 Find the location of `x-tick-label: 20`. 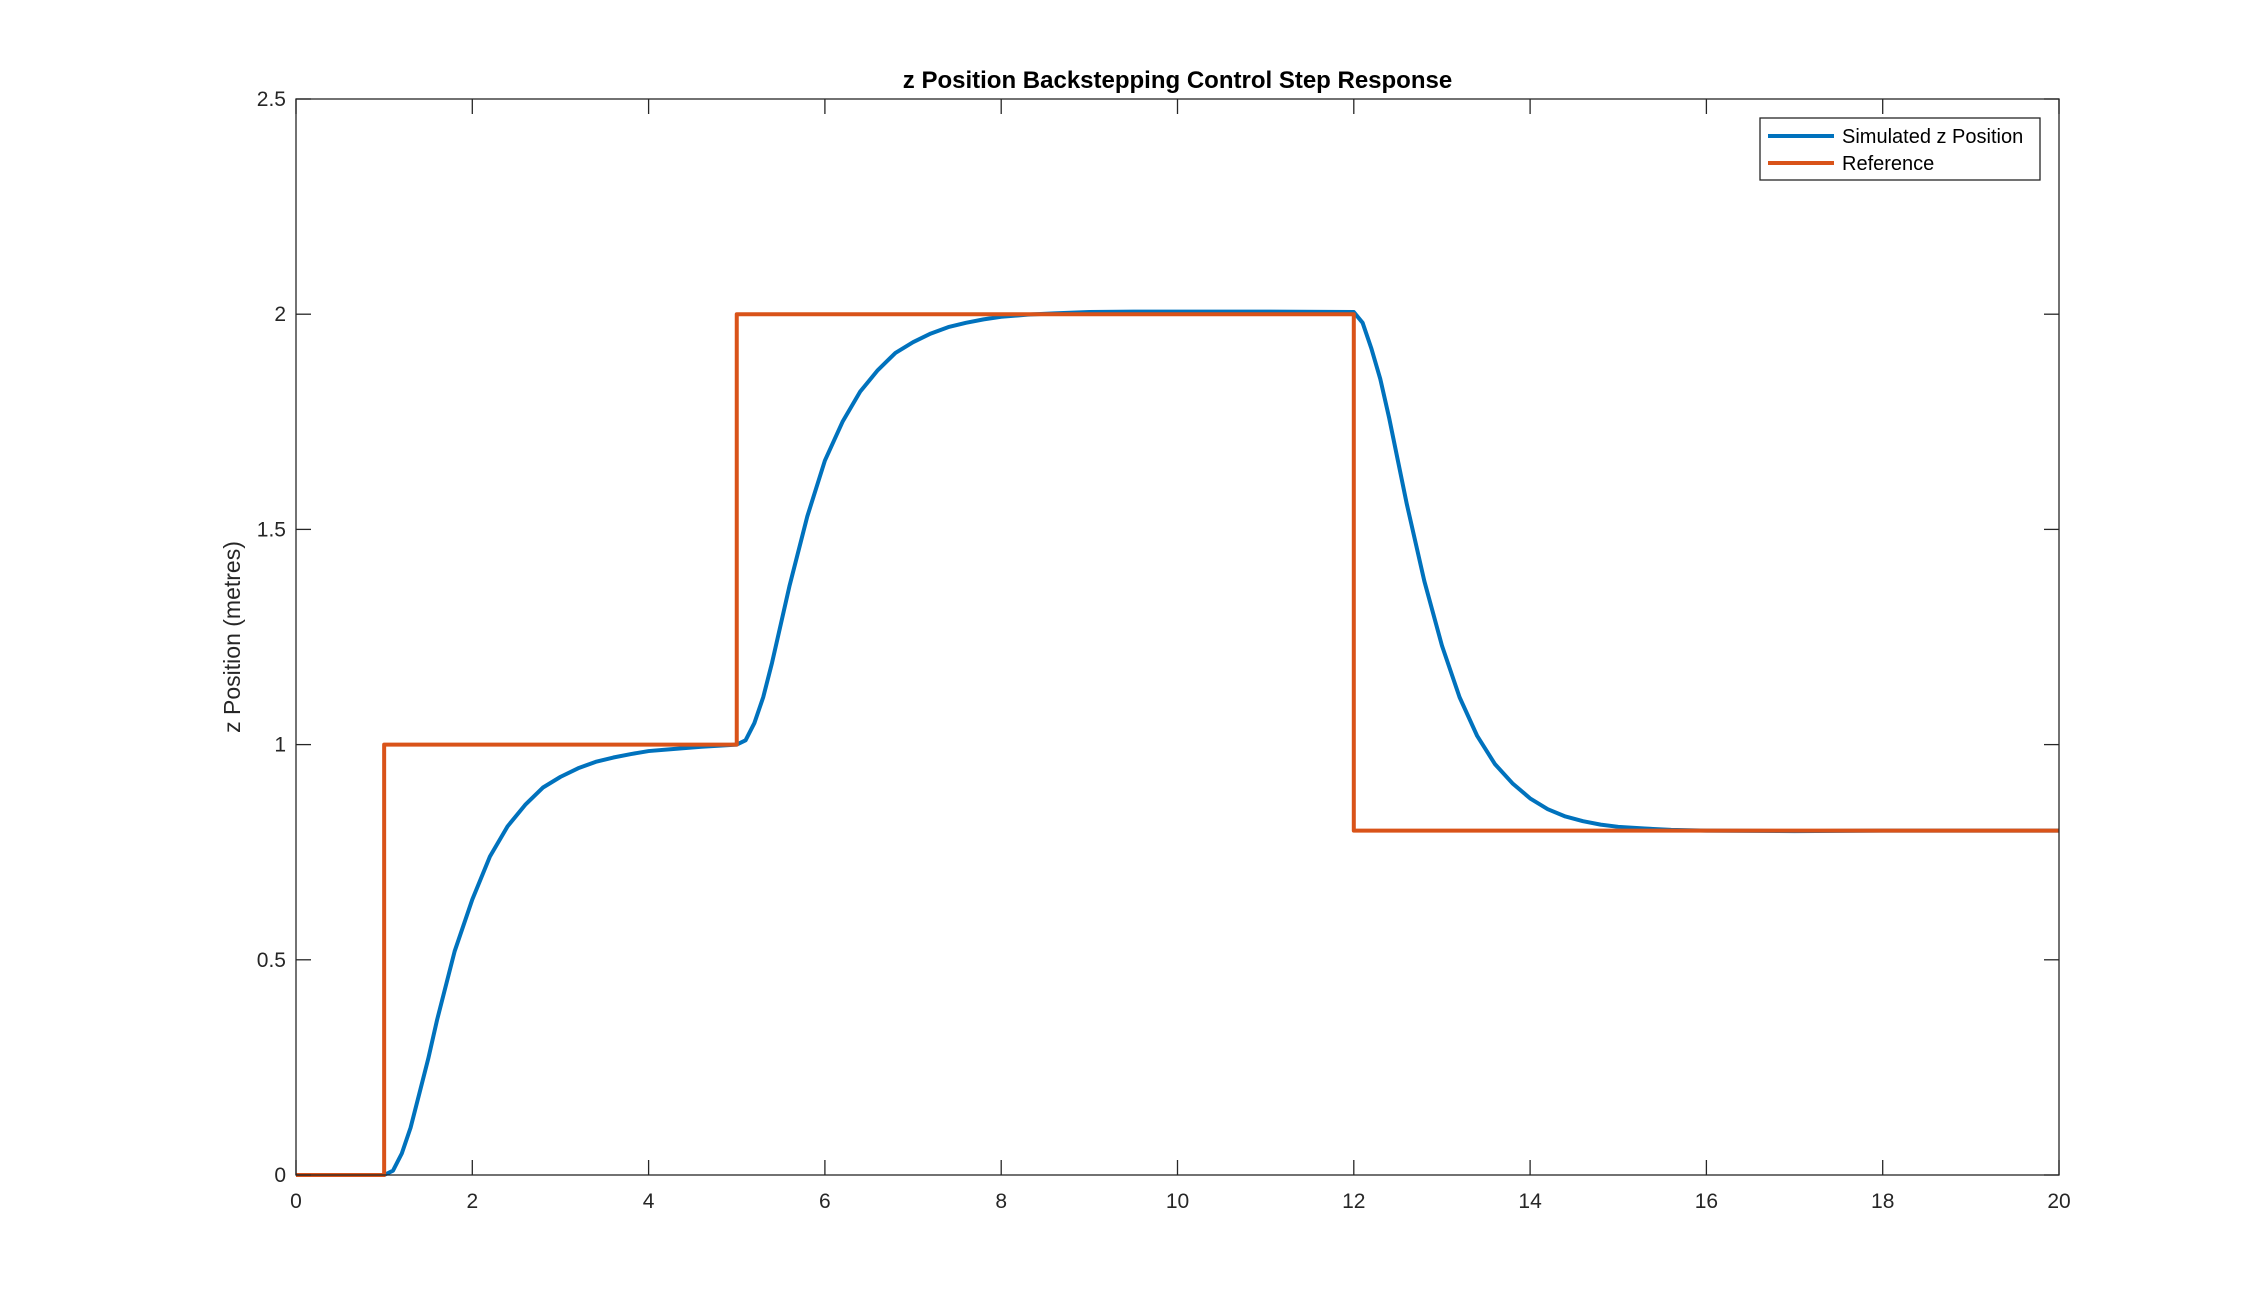

x-tick-label: 20 is located at coordinates (2058, 1201).